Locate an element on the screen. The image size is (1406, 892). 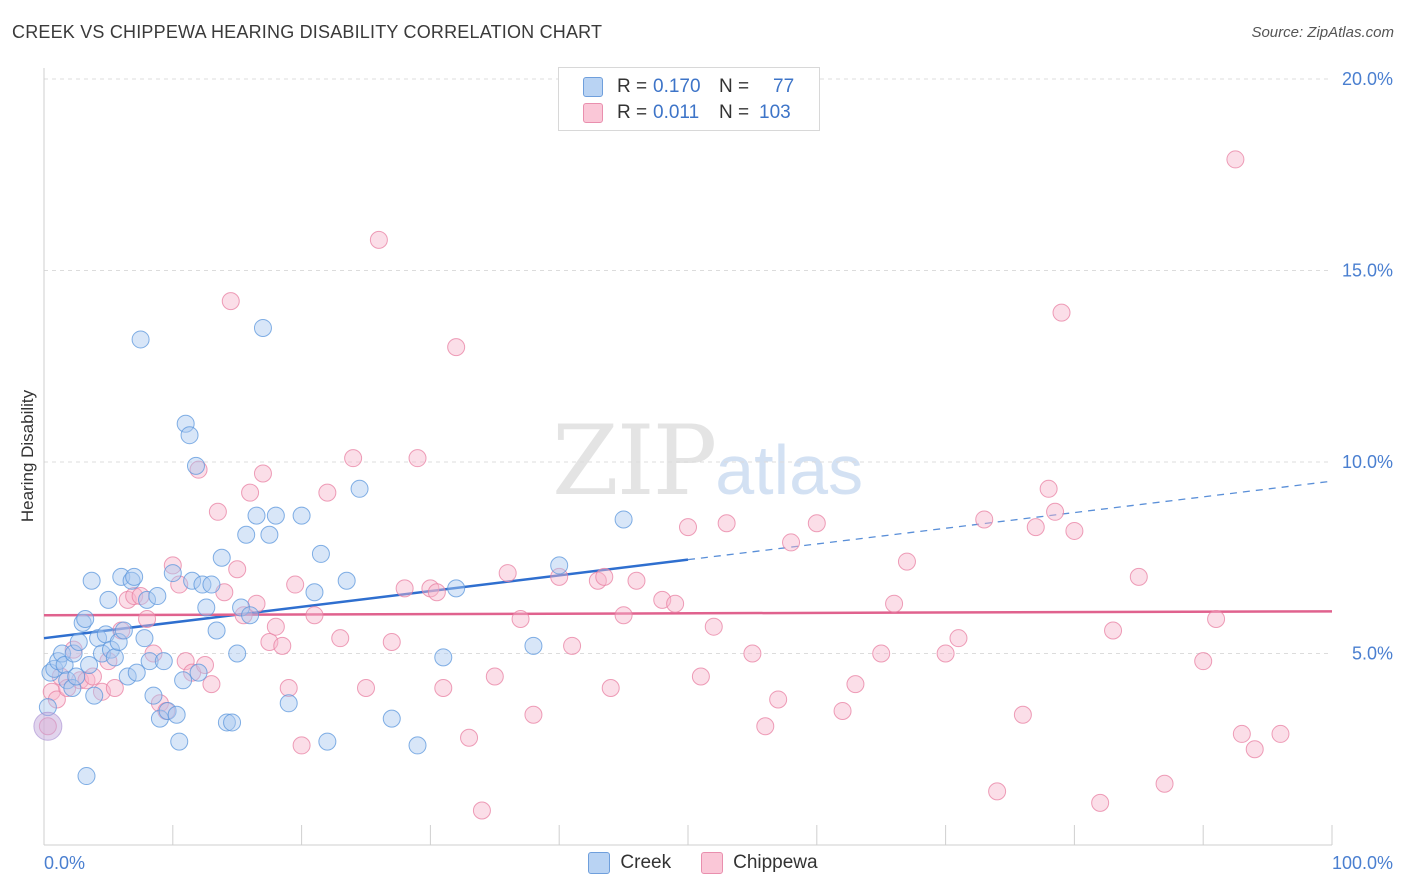
trend-line-creek is located at coordinates (366, 599).